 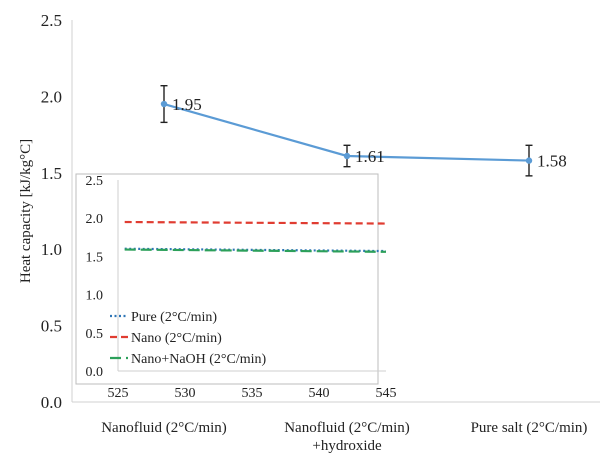 I want to click on legend-label: Nano+NaOH (2°C/min), so click(x=199, y=359).